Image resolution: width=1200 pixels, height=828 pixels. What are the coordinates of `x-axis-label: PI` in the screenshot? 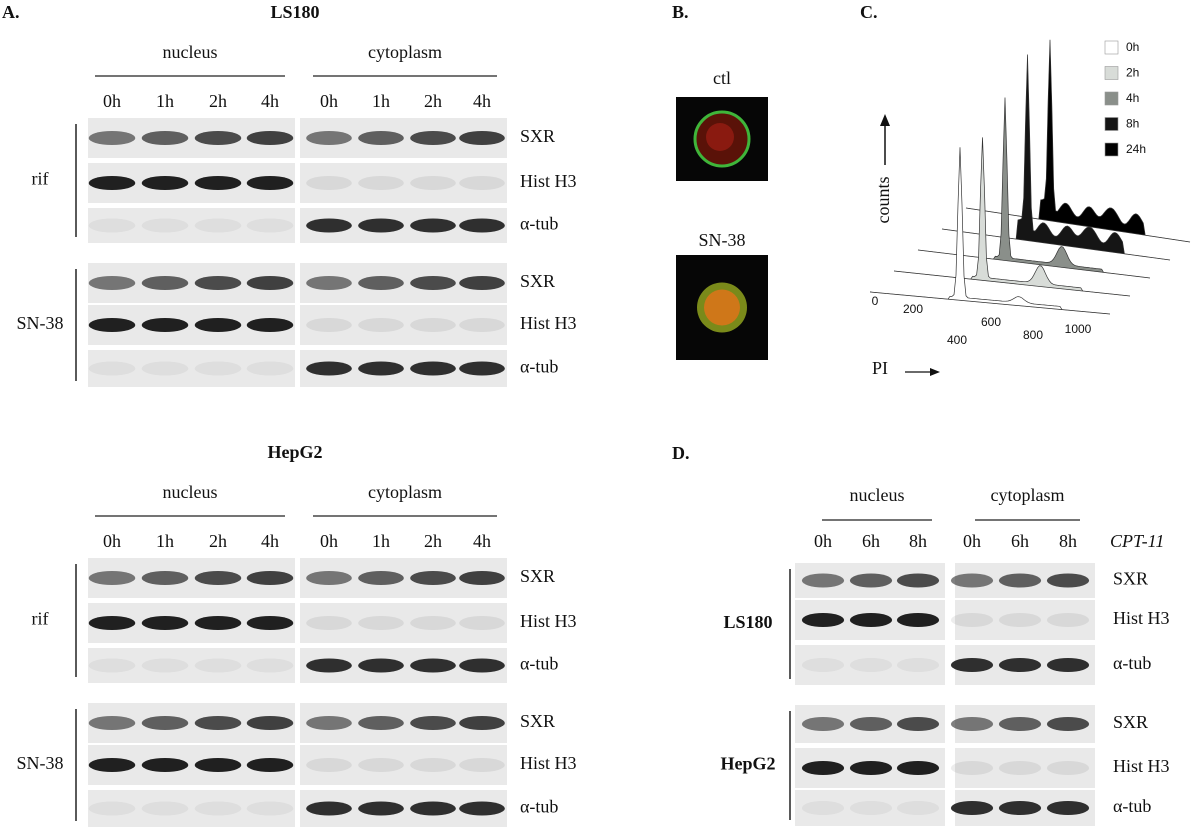 It's located at (880, 368).